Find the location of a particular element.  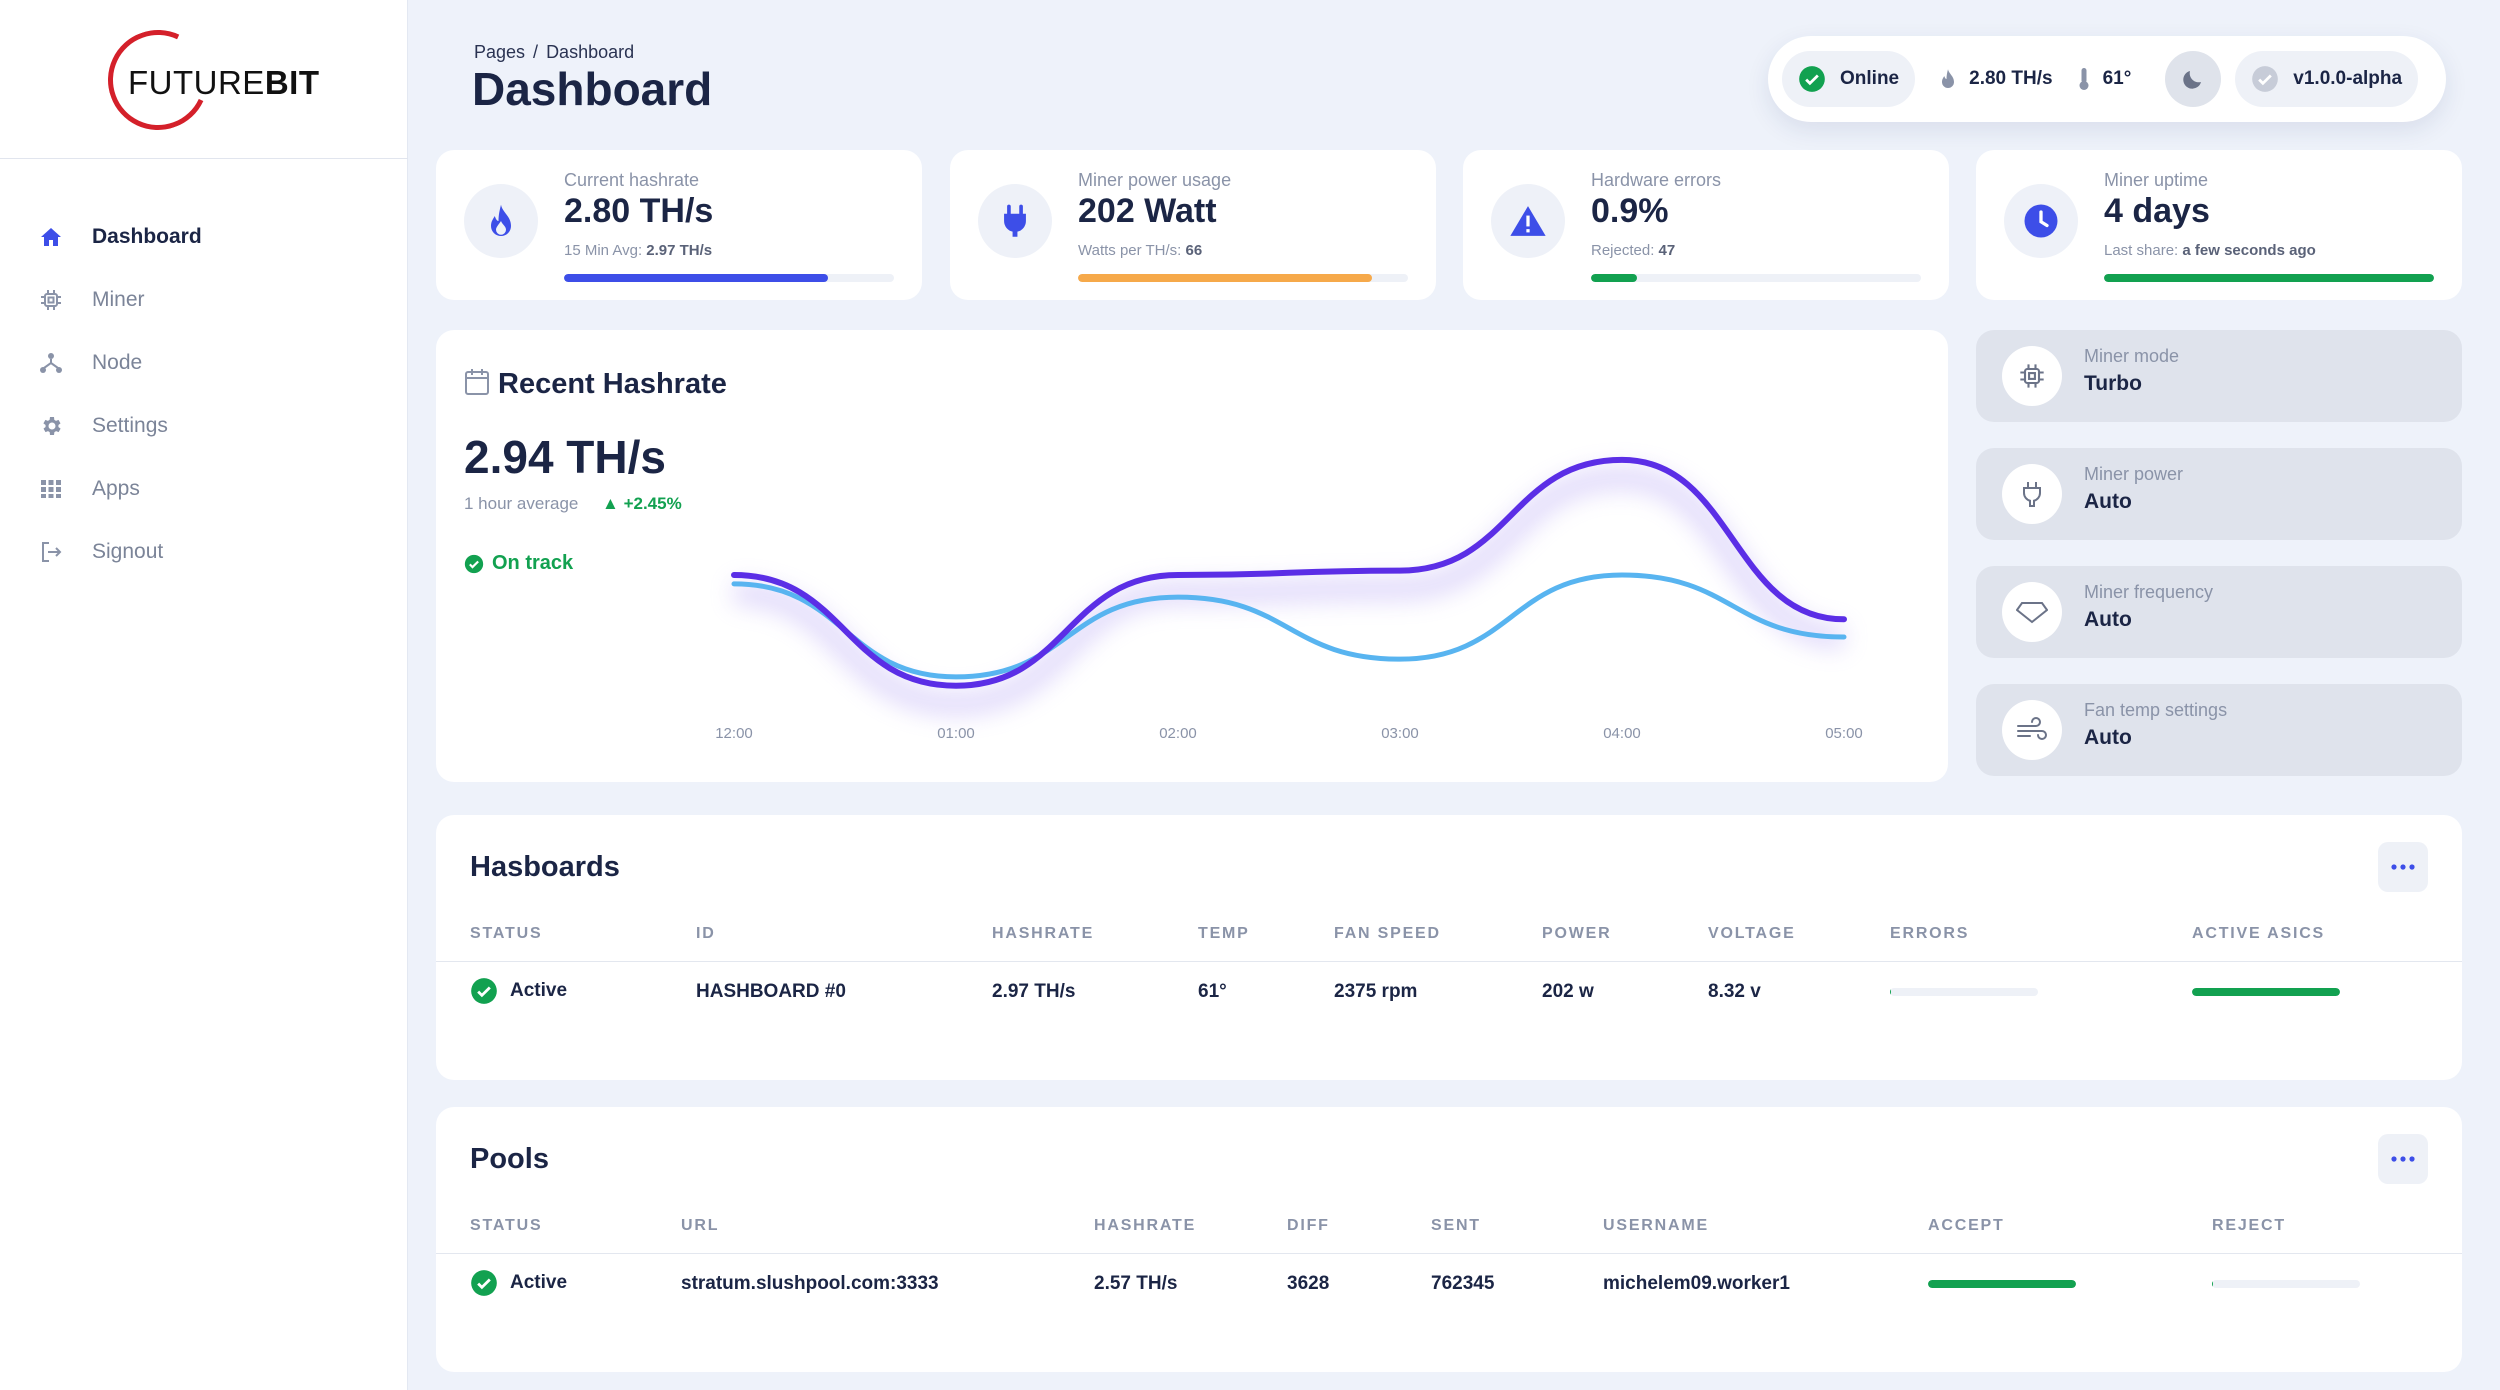

hashrate-cell: 2.97 TH/s is located at coordinates (1034, 991).